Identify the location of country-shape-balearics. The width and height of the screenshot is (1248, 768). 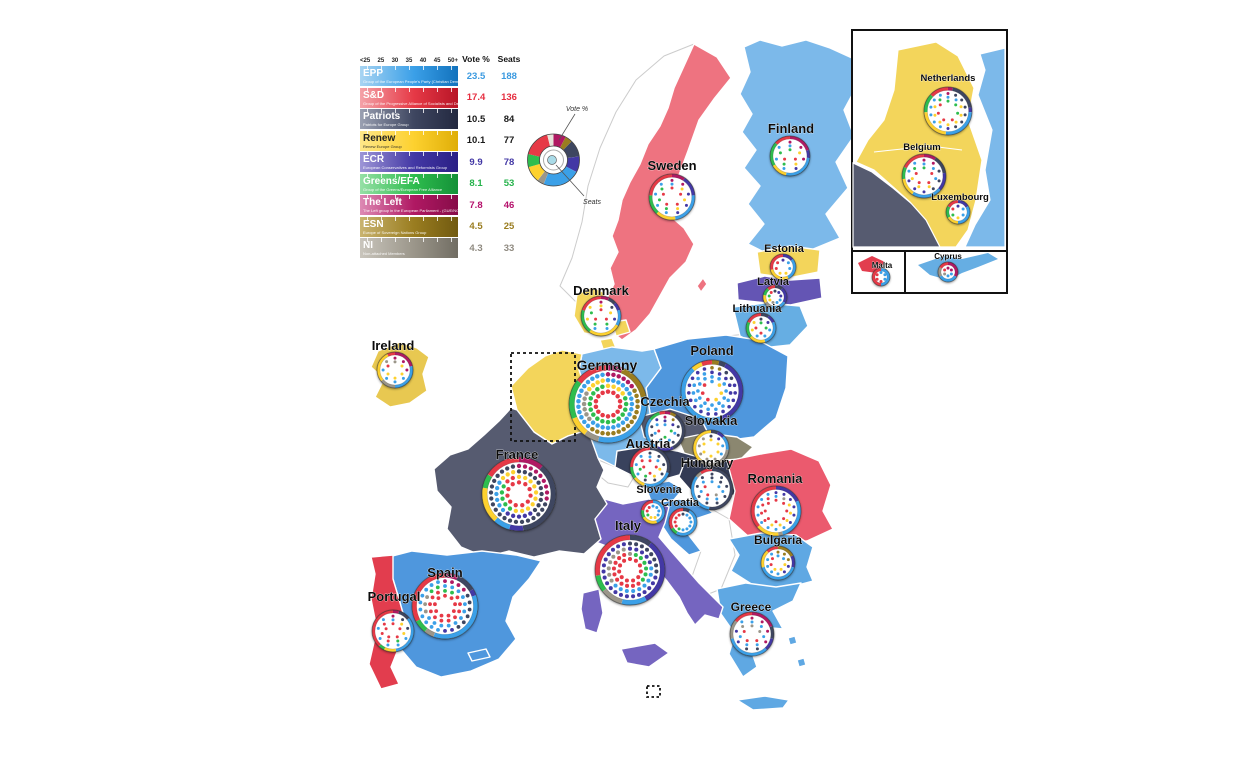
(479, 655).